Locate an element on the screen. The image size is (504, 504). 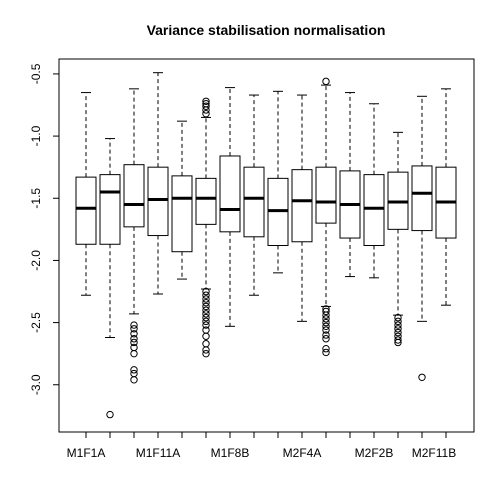
y-tick-label: -3.0 is located at coordinates (36, 384).